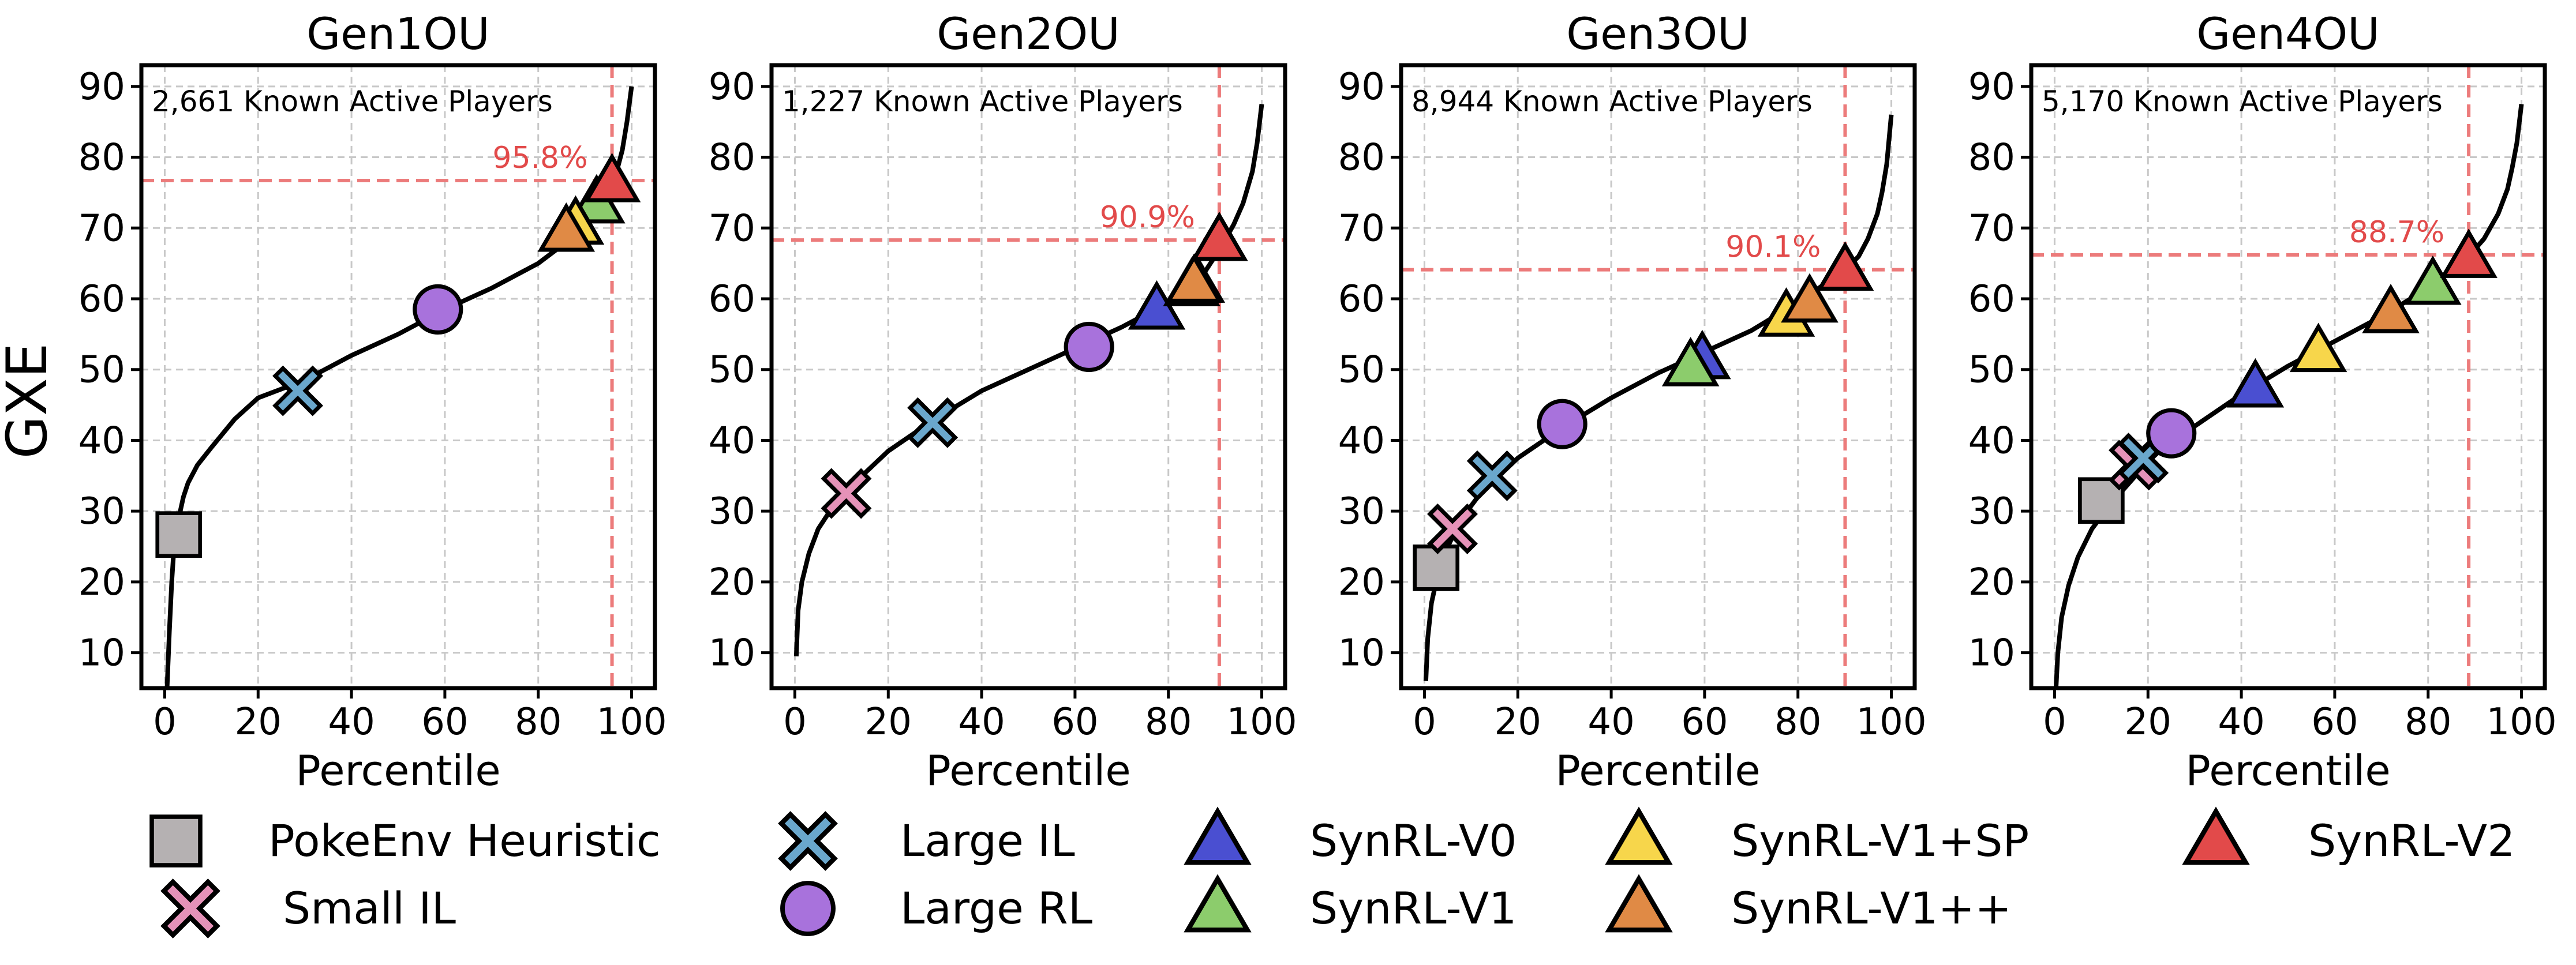 Image resolution: width=2576 pixels, height=965 pixels. Describe the element at coordinates (369, 909) in the screenshot. I see `legend-label: Small IL` at that location.